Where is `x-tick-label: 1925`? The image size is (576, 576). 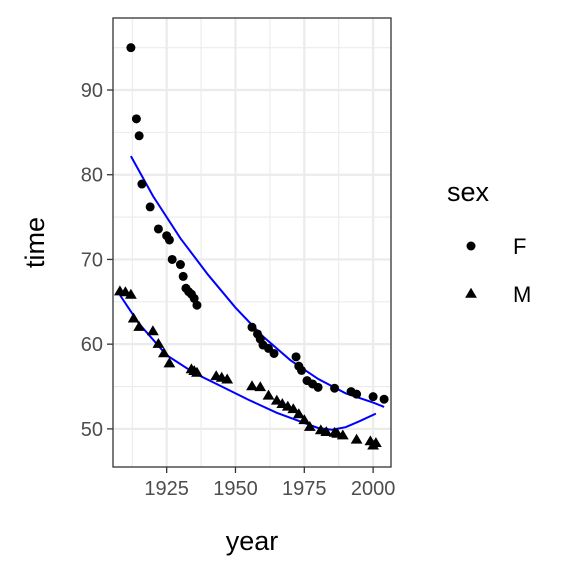 x-tick-label: 1925 is located at coordinates (166, 489).